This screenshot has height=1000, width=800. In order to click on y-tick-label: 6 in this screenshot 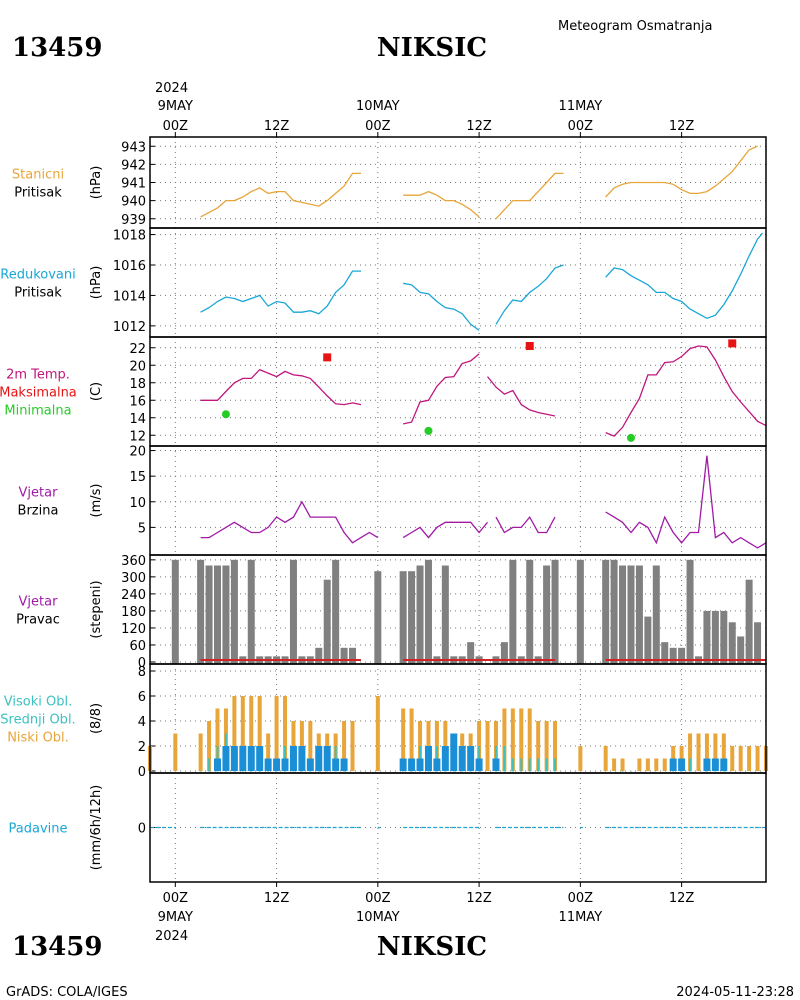, I will do `click(142, 697)`.